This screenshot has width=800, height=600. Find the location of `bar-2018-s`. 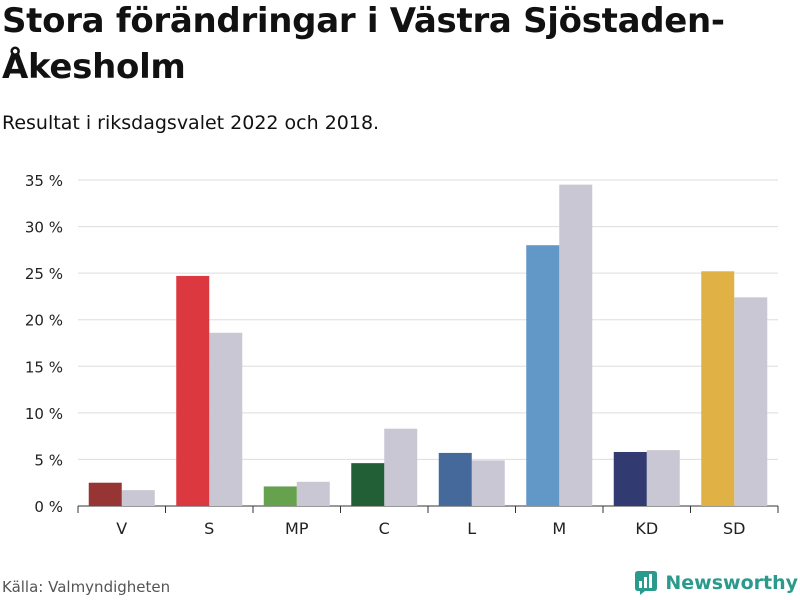

bar-2018-s is located at coordinates (226, 419).